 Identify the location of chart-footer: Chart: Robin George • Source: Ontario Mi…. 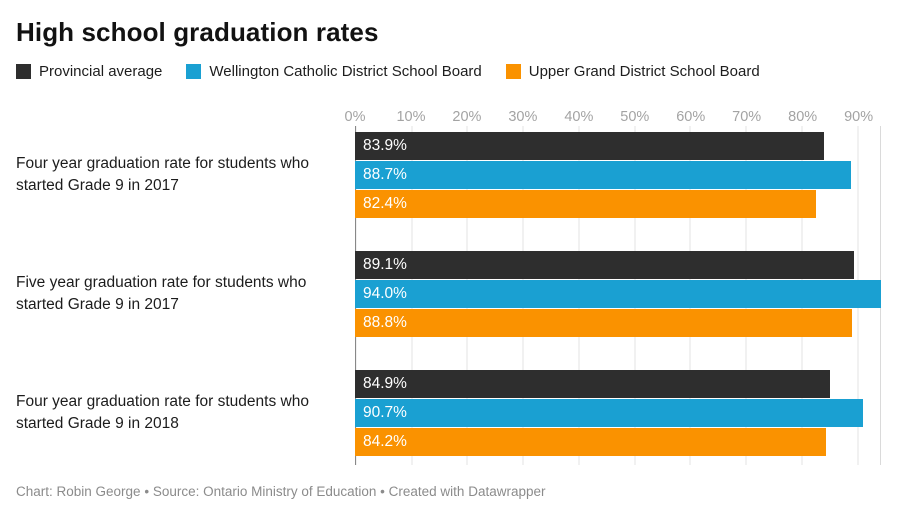
(448, 491).